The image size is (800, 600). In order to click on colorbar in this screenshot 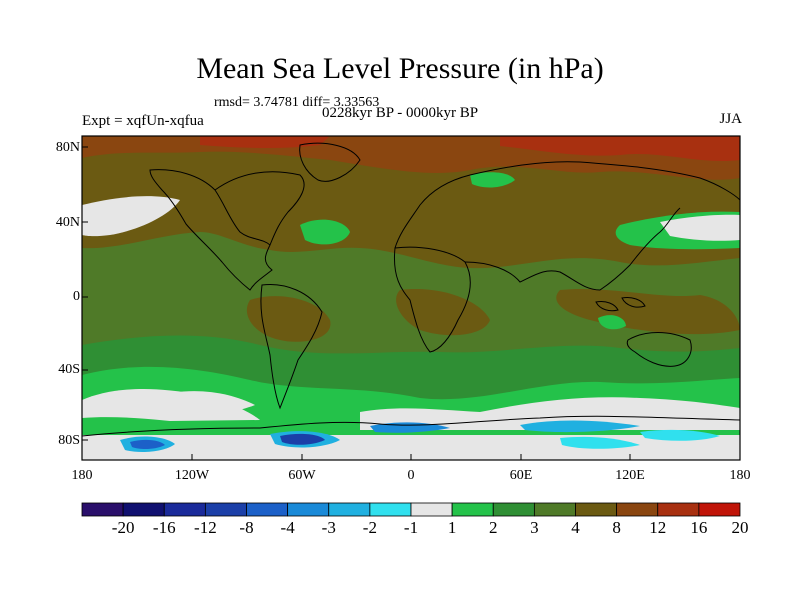, I will do `click(411, 509)`.